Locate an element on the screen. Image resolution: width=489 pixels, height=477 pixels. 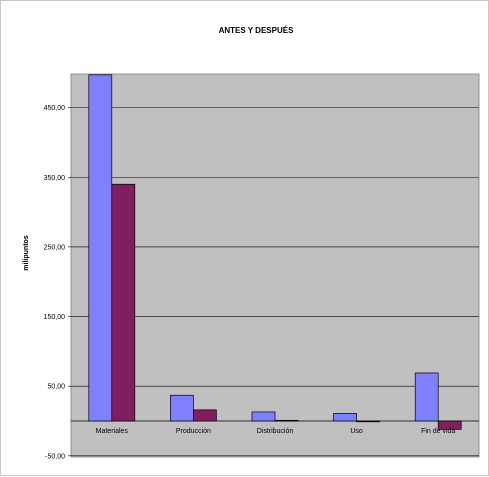
x-category-label: Materiales is located at coordinates (112, 431).